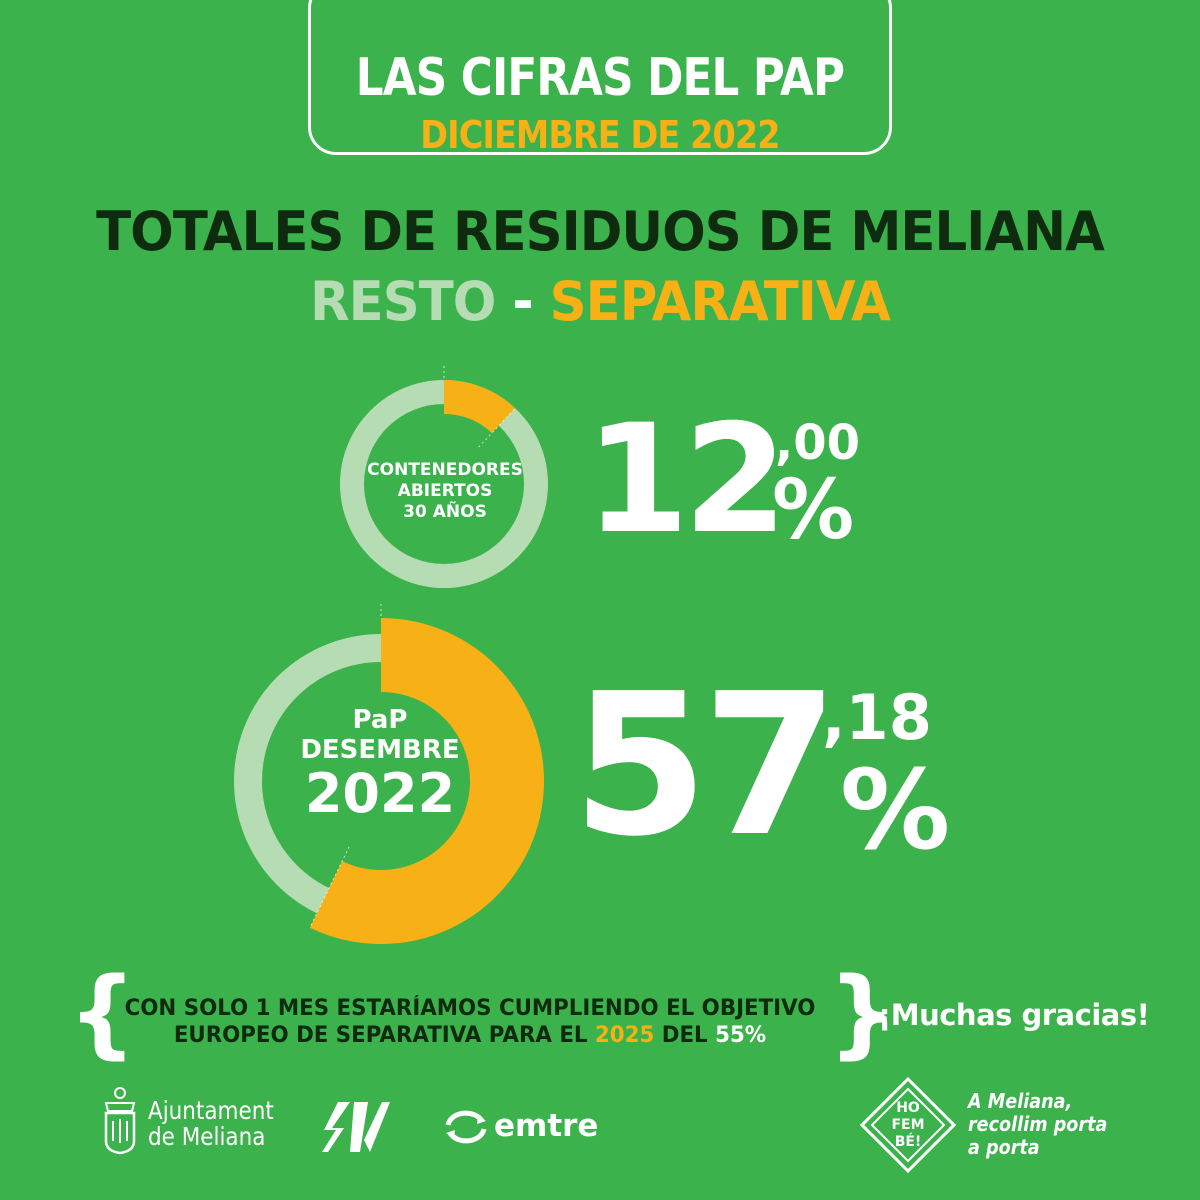  I want to click on ajuntament-line1: Ajuntament, so click(211, 1110).